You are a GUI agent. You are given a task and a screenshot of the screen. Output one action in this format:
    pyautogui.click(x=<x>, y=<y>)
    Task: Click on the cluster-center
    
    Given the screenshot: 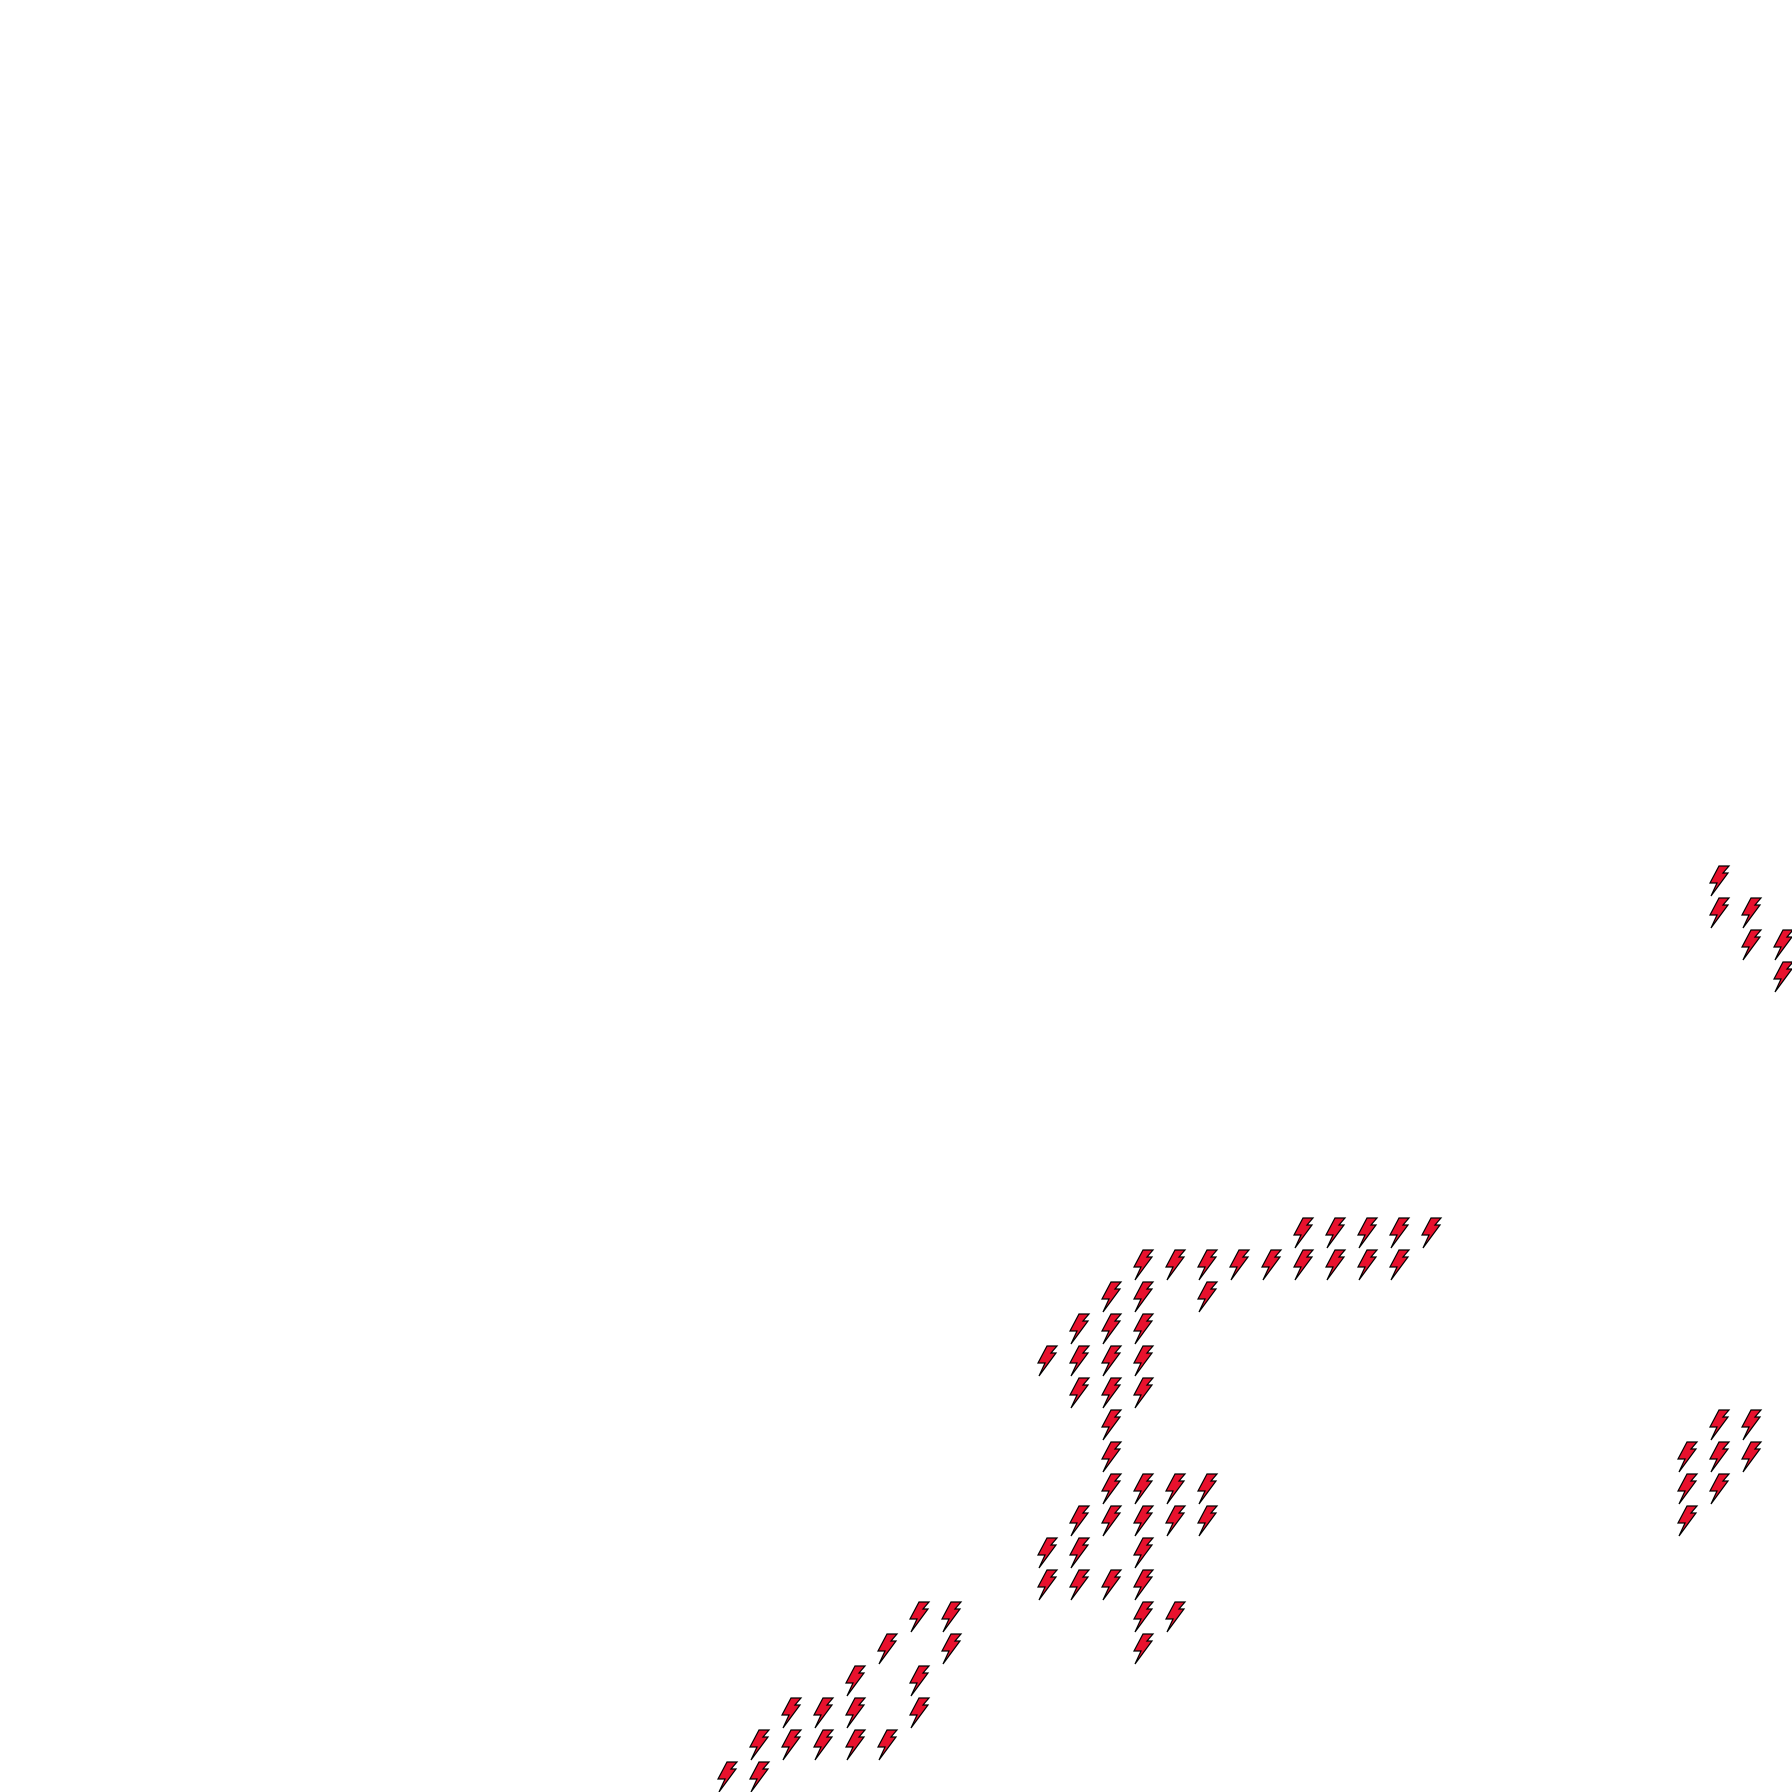 What is the action you would take?
    pyautogui.click(x=1240, y=1441)
    